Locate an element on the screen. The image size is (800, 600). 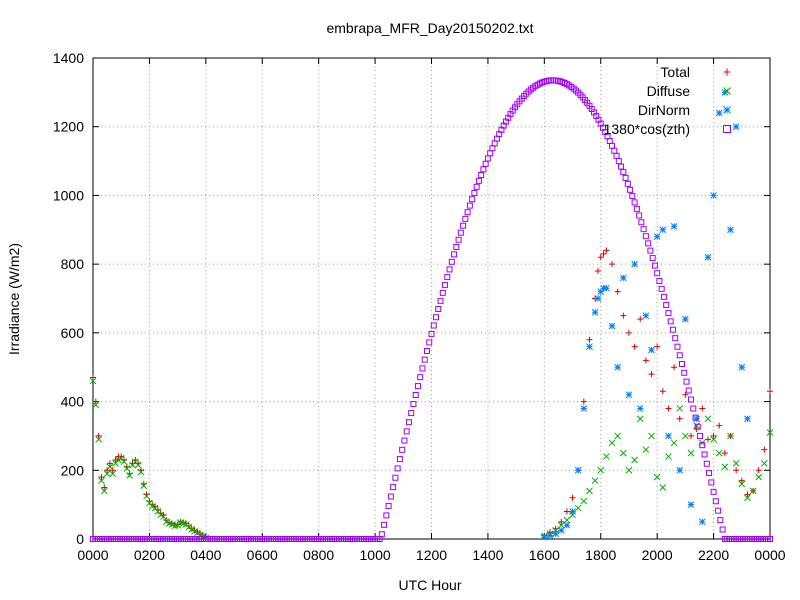
x-tick-label: 1000 is located at coordinates (375, 555).